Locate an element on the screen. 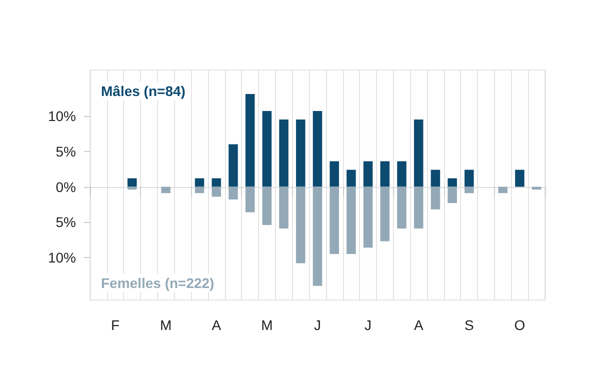  x-tick-label: S is located at coordinates (469, 325).